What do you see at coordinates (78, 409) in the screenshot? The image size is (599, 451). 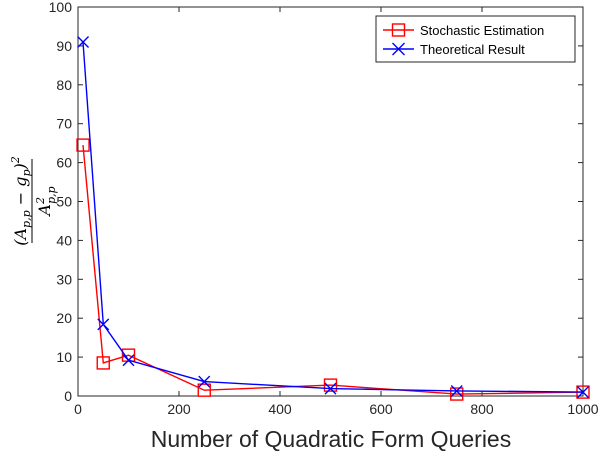 I see `x-tick-label: 0` at bounding box center [78, 409].